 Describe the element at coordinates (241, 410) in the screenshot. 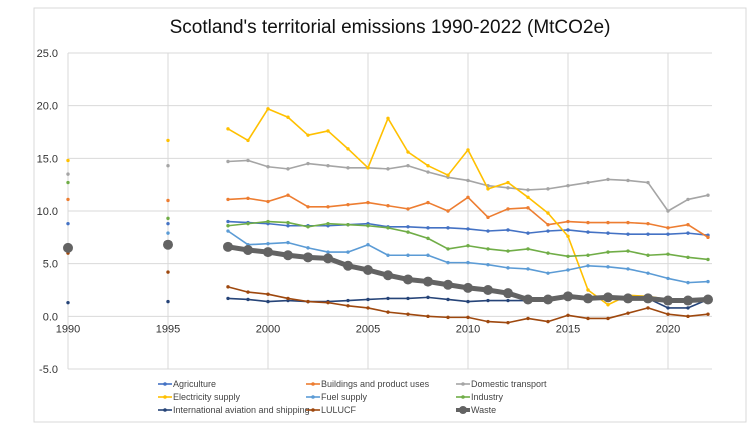

I see `legend-label: International aviation and shipping` at that location.